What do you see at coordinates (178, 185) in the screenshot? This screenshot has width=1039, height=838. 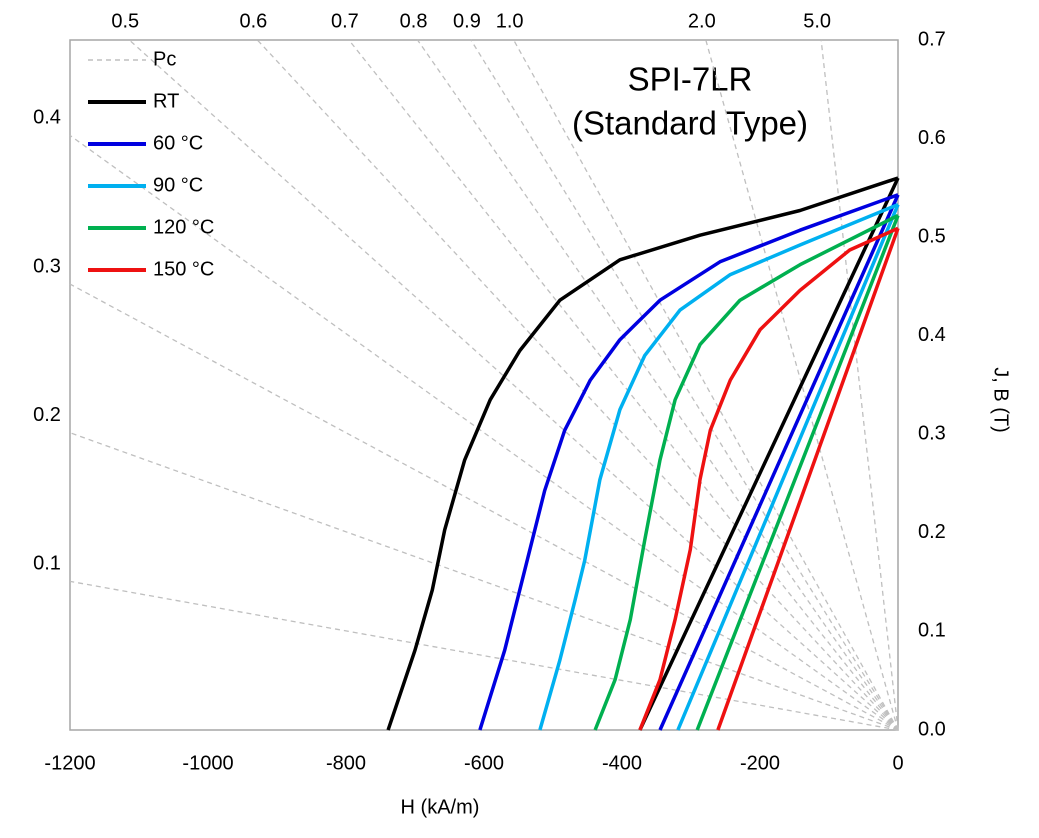 I see `legend-label: 90 °C` at bounding box center [178, 185].